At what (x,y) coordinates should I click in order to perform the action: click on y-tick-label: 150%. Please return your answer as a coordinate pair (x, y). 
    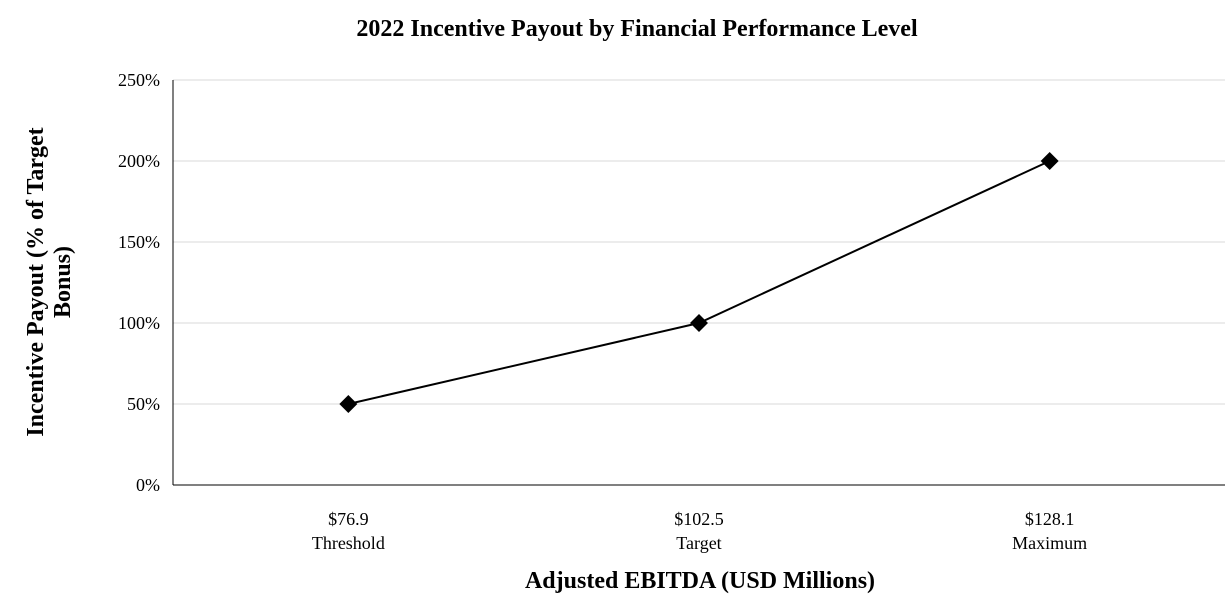
    Looking at the image, I should click on (139, 242).